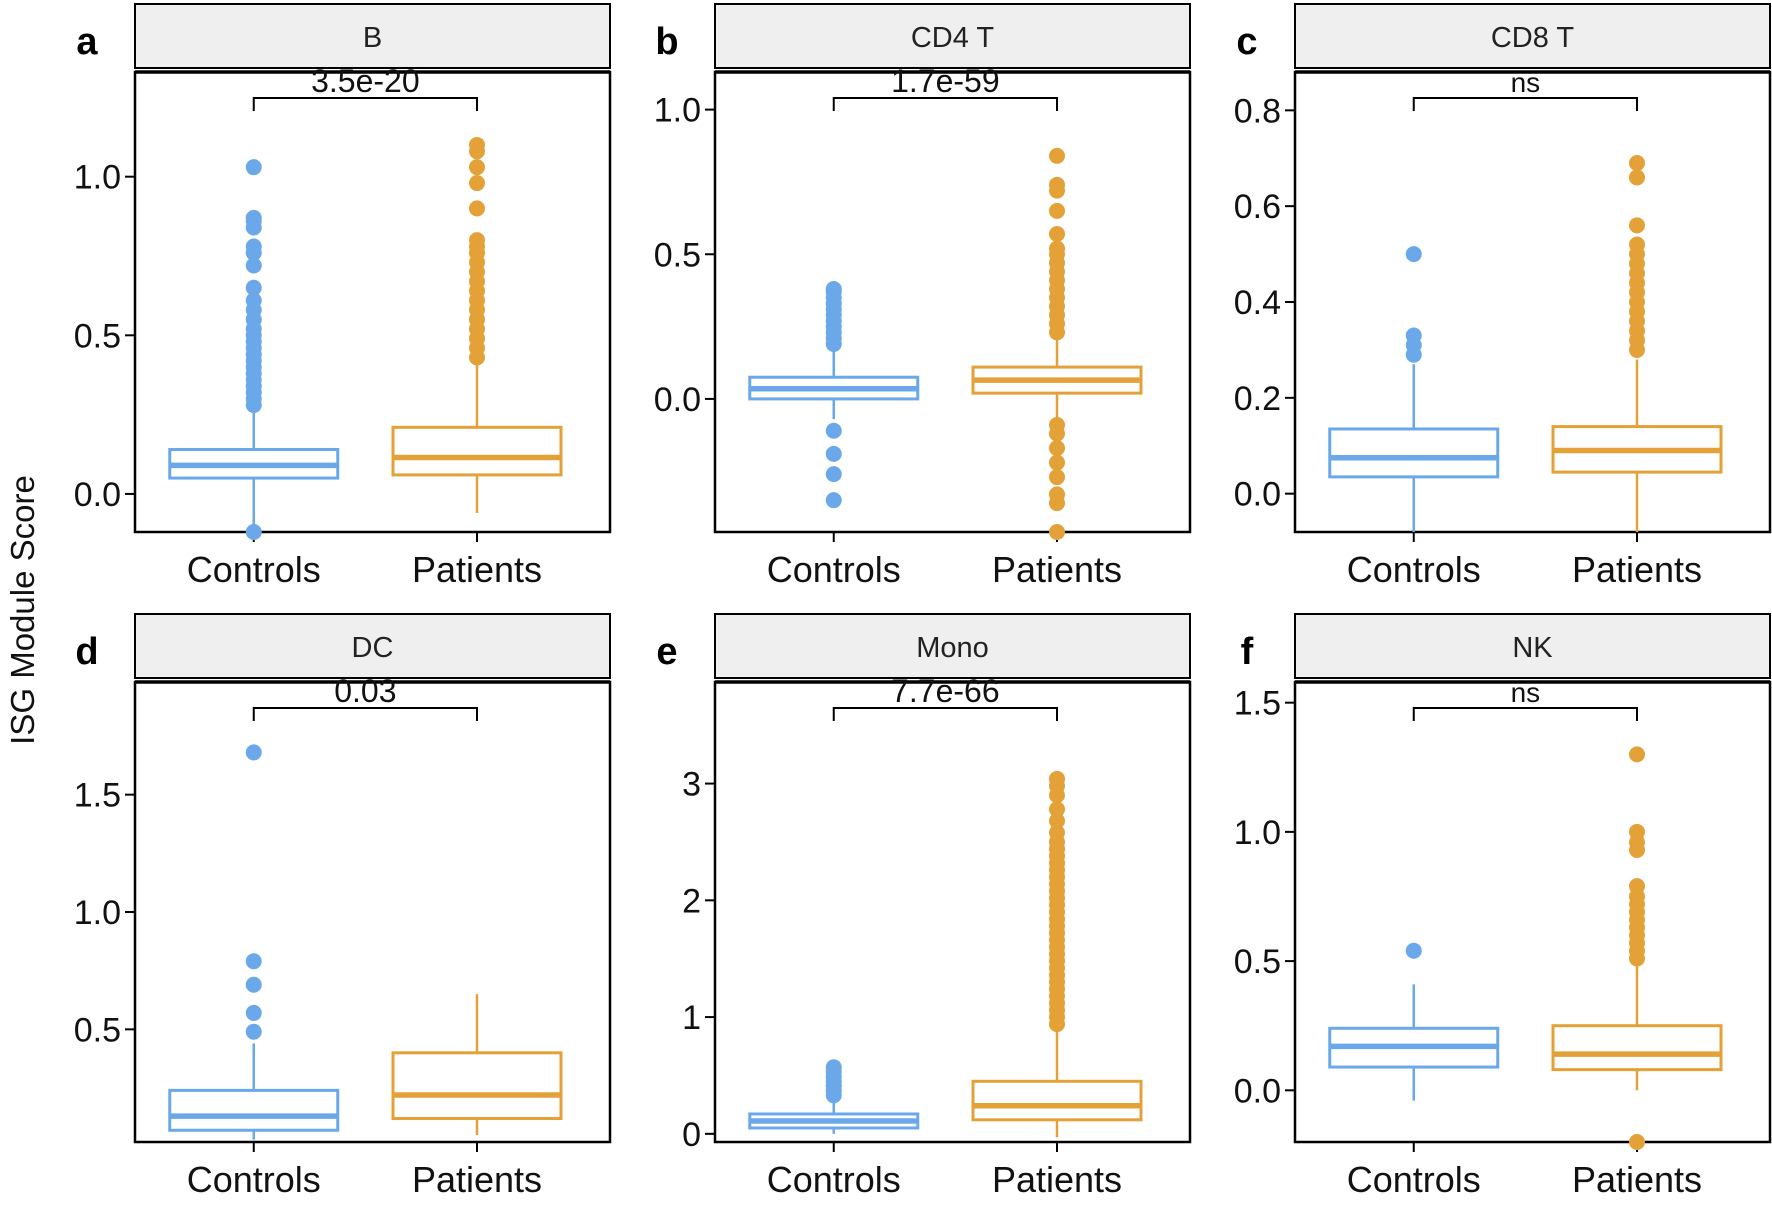 The width and height of the screenshot is (1772, 1221). Describe the element at coordinates (1526, 692) in the screenshot. I see `p-value-label: ns` at that location.